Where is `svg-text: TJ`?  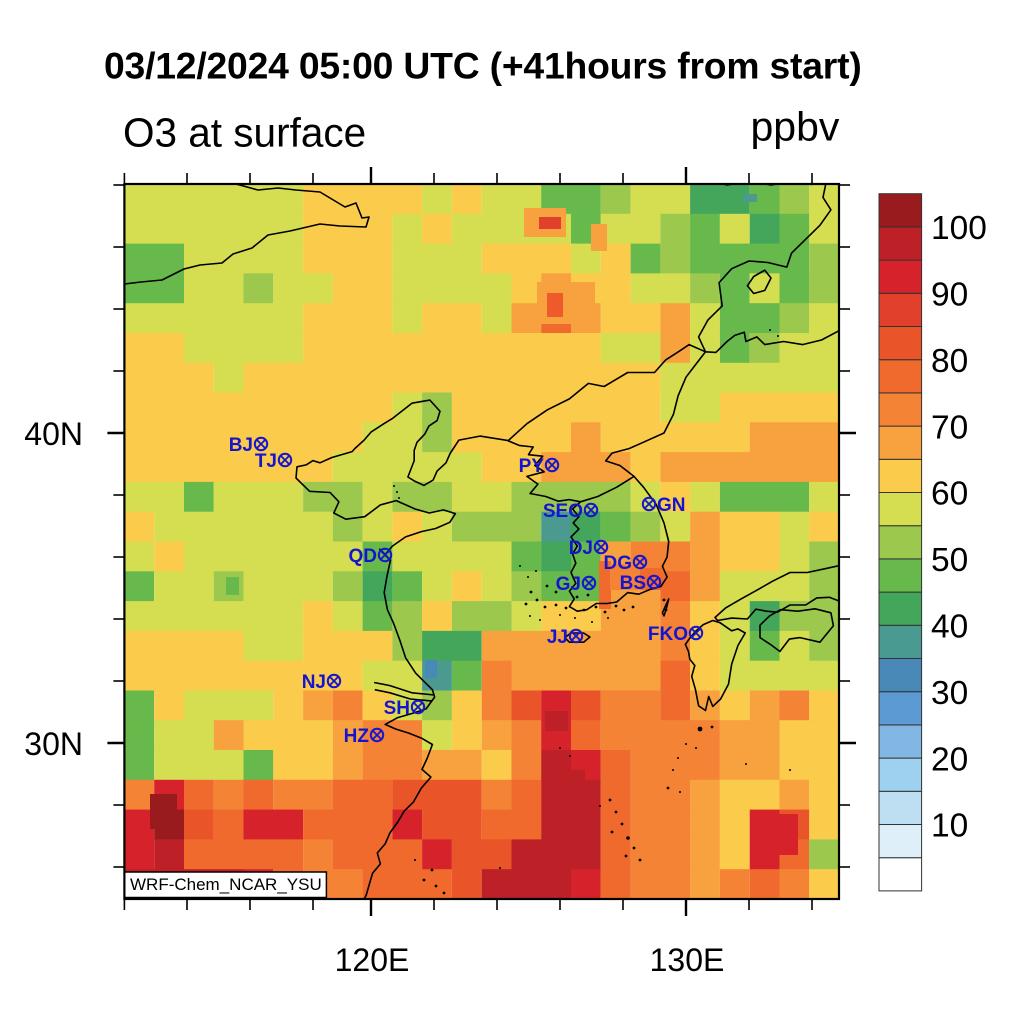 svg-text: TJ is located at coordinates (266, 461).